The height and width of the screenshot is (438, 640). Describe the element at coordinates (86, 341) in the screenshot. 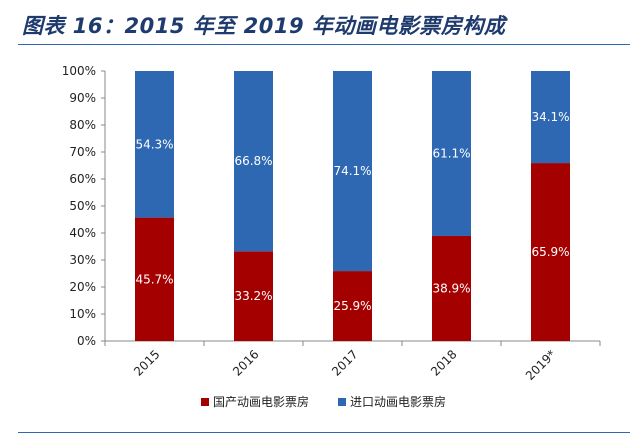

I see `y-tick-label: 0%` at that location.